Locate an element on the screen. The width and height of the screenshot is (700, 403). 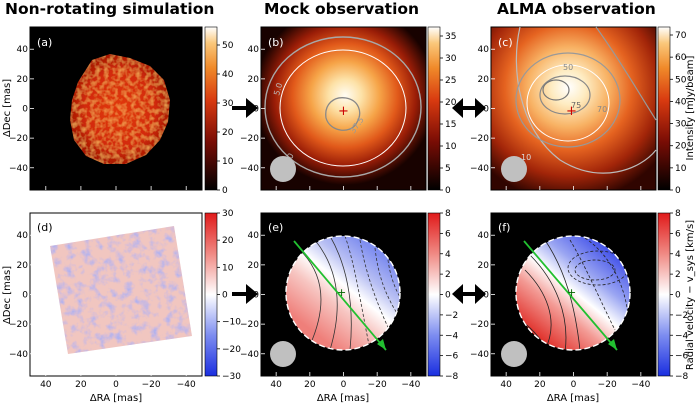
colorbar-tick-label: 15 is located at coordinates (450, 125).